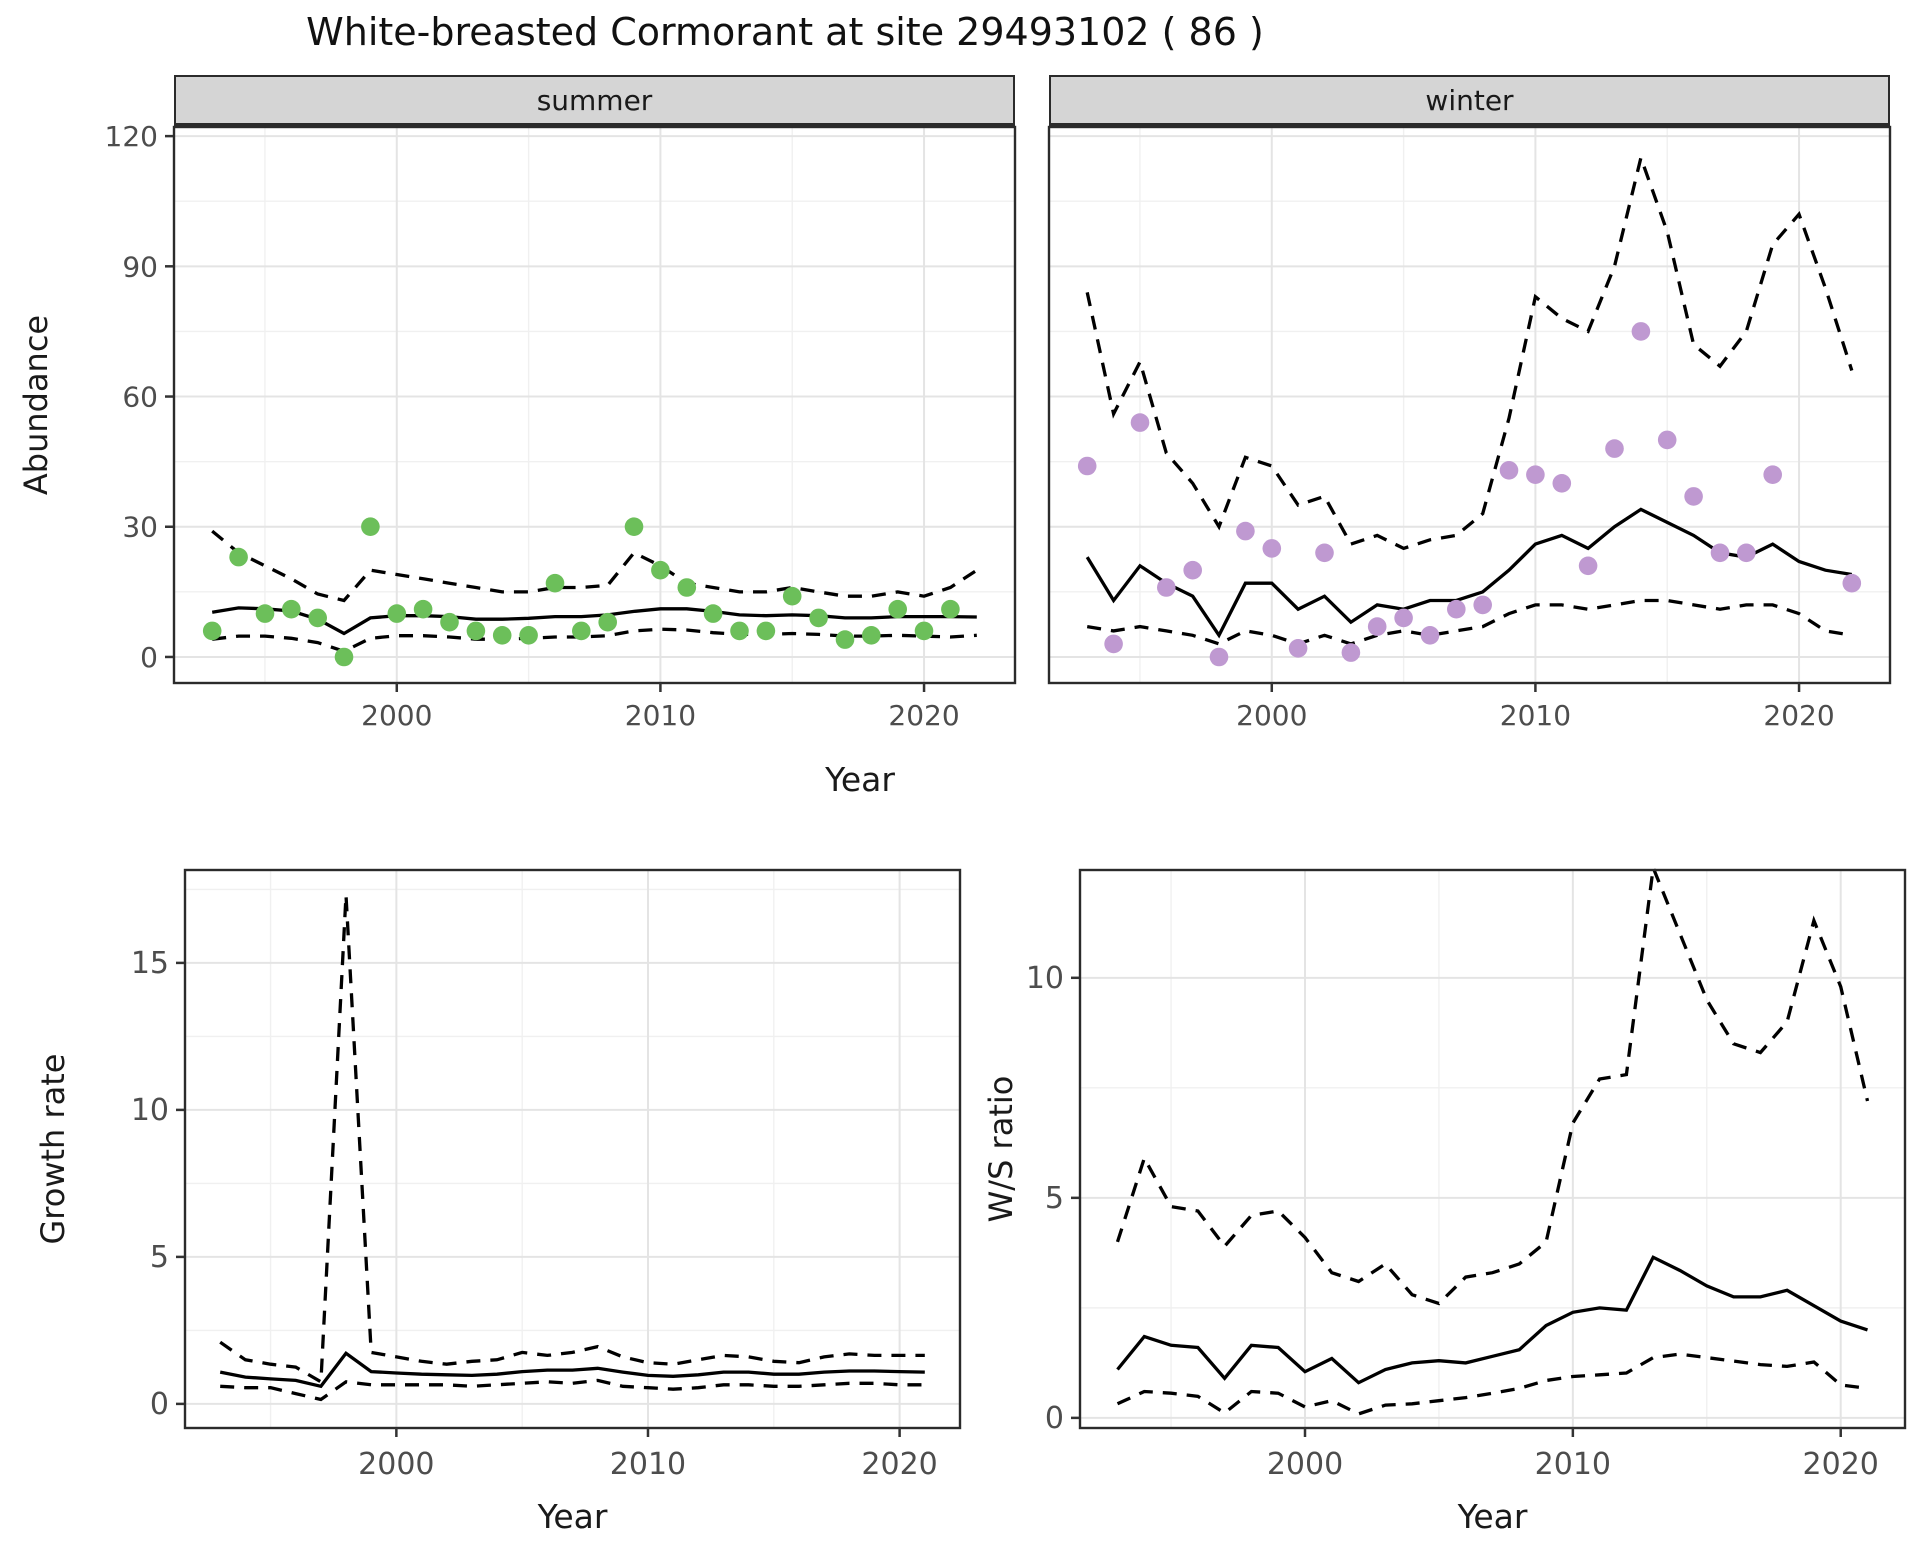  I want to click on winter-x-tick-label: 2010, so click(1535, 715).